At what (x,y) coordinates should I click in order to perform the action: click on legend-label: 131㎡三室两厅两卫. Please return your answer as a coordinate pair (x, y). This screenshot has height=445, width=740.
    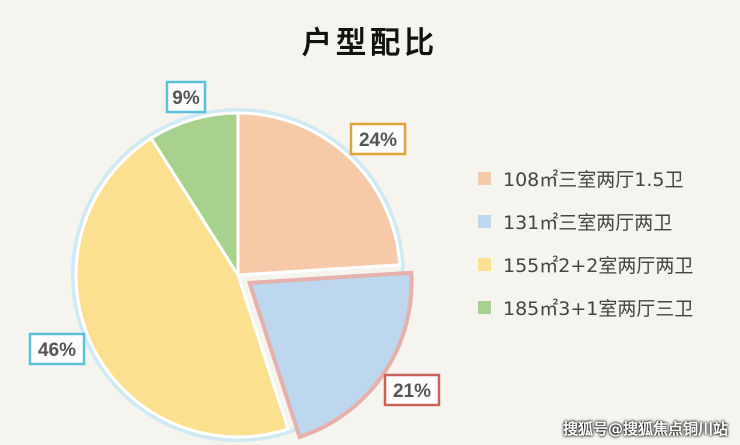
    Looking at the image, I should click on (588, 223).